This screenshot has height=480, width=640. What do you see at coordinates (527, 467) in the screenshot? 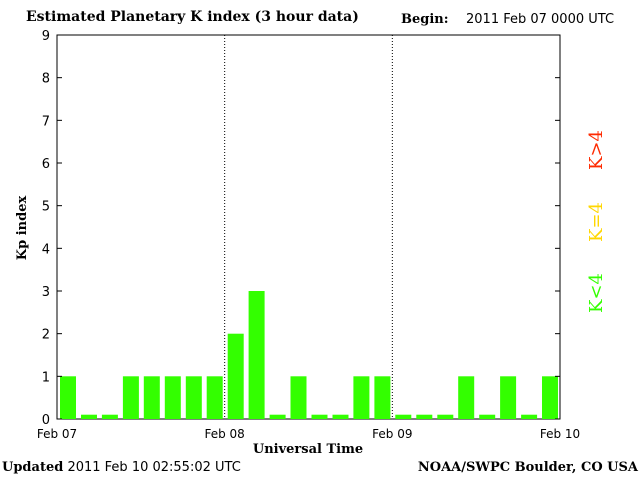
I see `source-credit: NOAA/SWPC Boulder, CO USA` at bounding box center [527, 467].